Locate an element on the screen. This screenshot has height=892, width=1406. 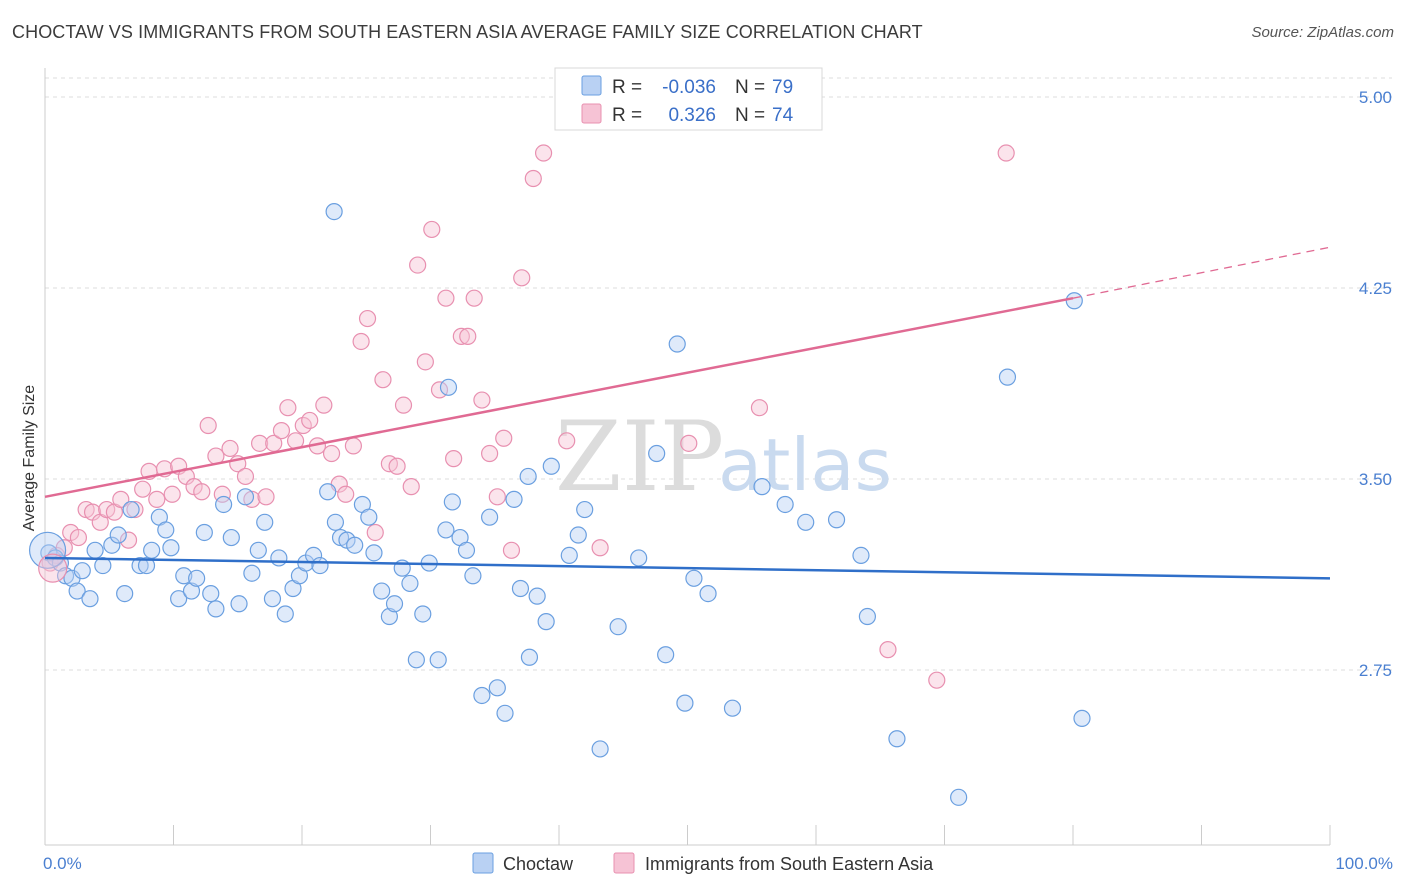
legend-swatch-immigrants is located at coordinates (591, 113).